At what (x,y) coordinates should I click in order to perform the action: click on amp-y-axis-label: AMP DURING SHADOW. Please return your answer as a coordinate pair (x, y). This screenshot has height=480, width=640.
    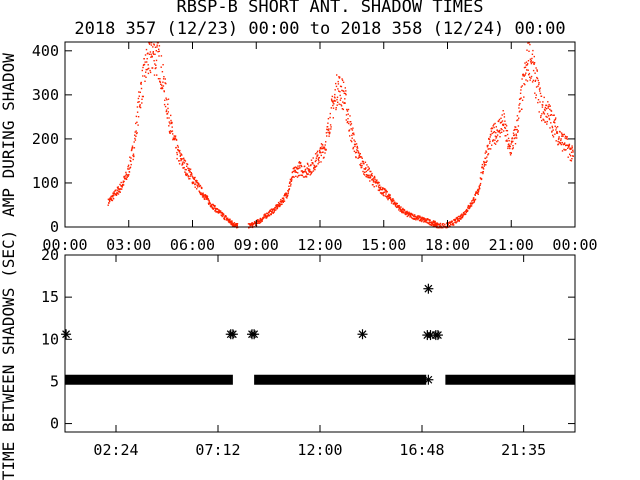
    Looking at the image, I should click on (9, 135).